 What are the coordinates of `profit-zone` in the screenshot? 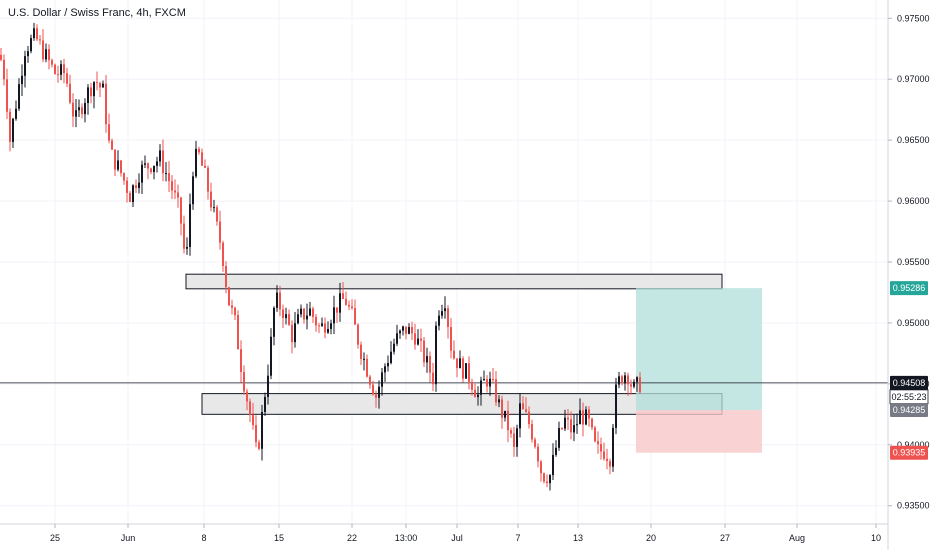 It's located at (699, 349).